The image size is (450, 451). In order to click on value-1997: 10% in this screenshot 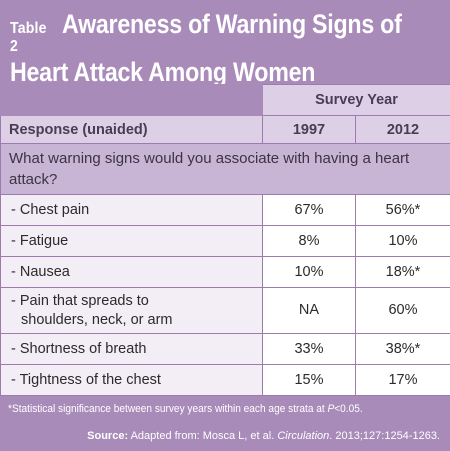, I will do `click(309, 272)`.